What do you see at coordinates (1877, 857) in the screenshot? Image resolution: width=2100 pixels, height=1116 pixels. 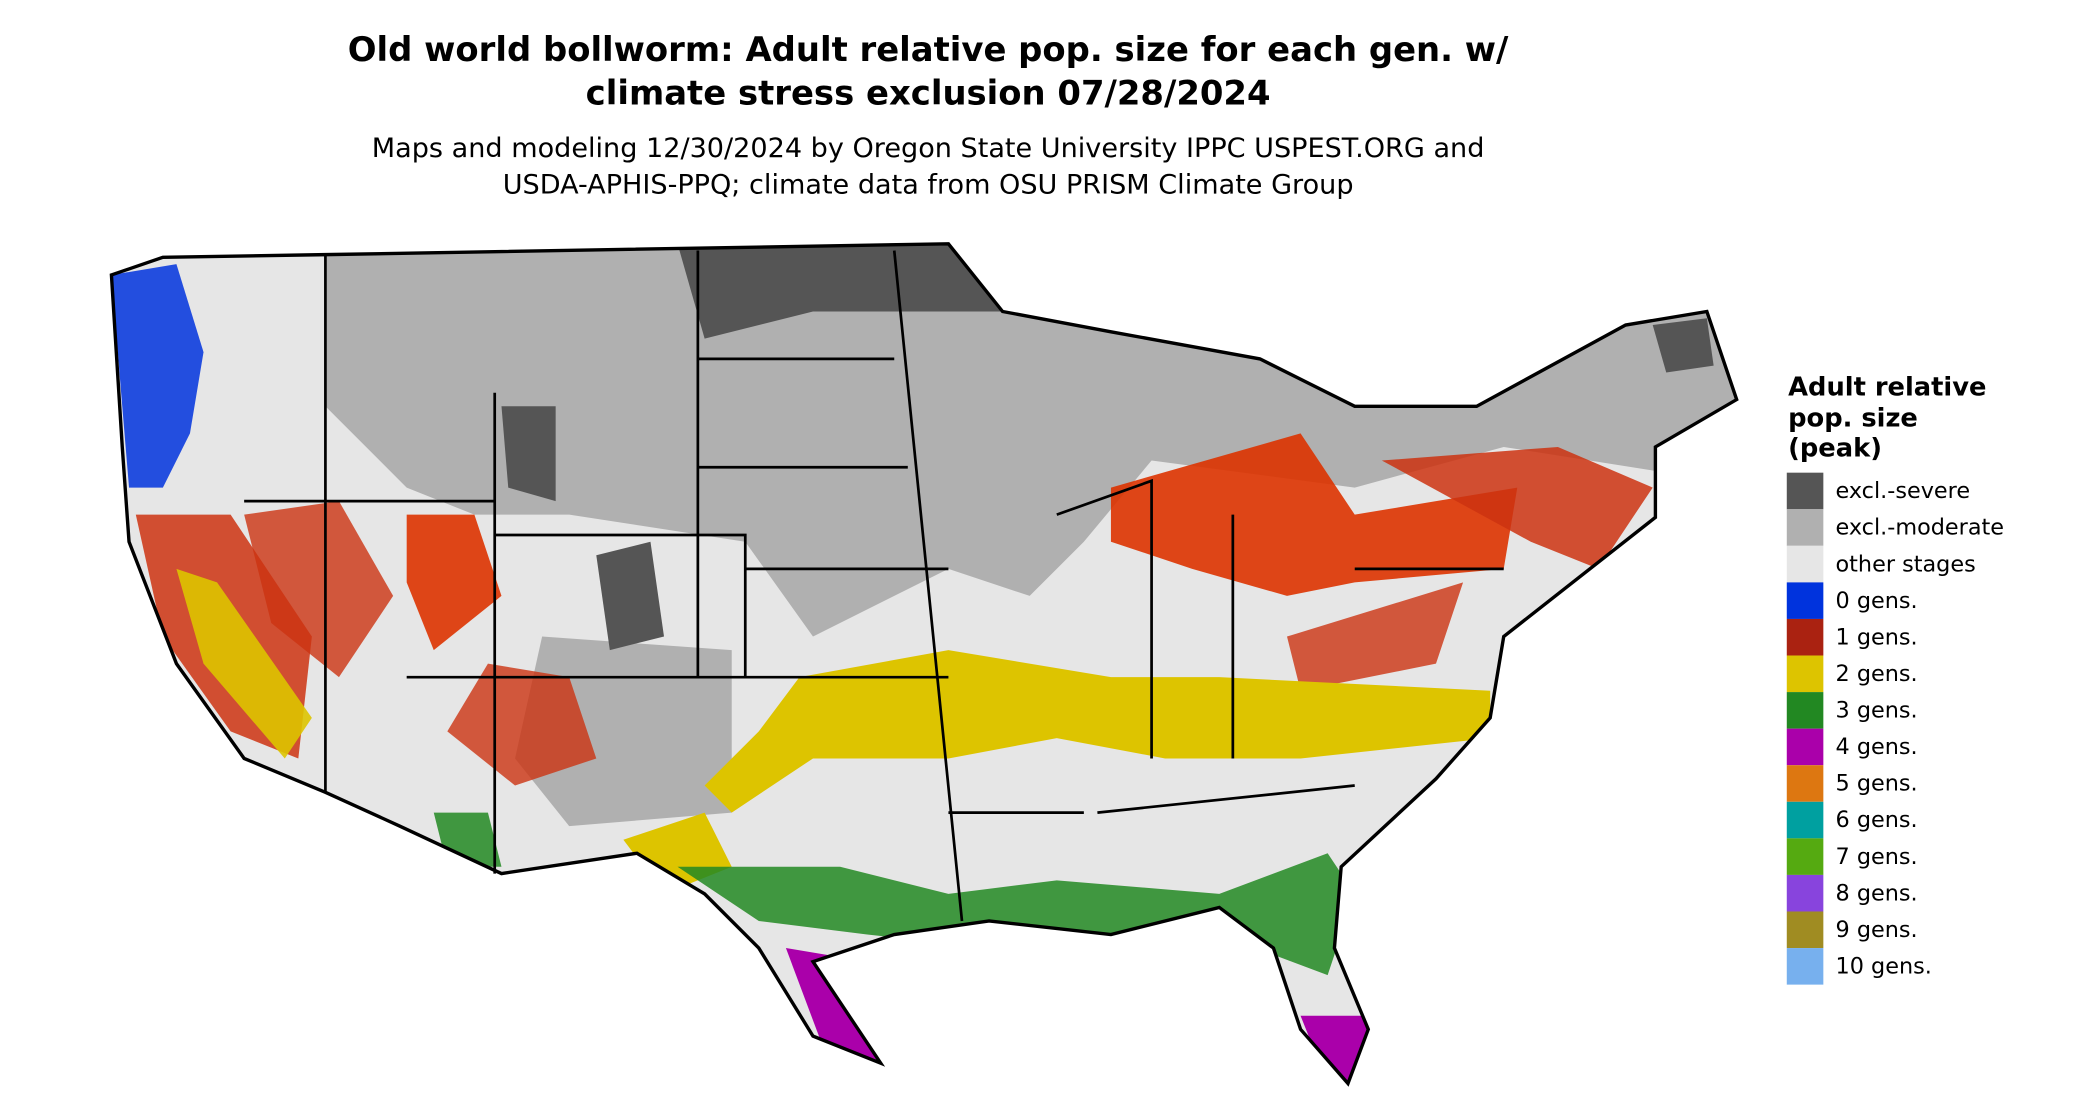 I see `legend-label: 7 gens.` at bounding box center [1877, 857].